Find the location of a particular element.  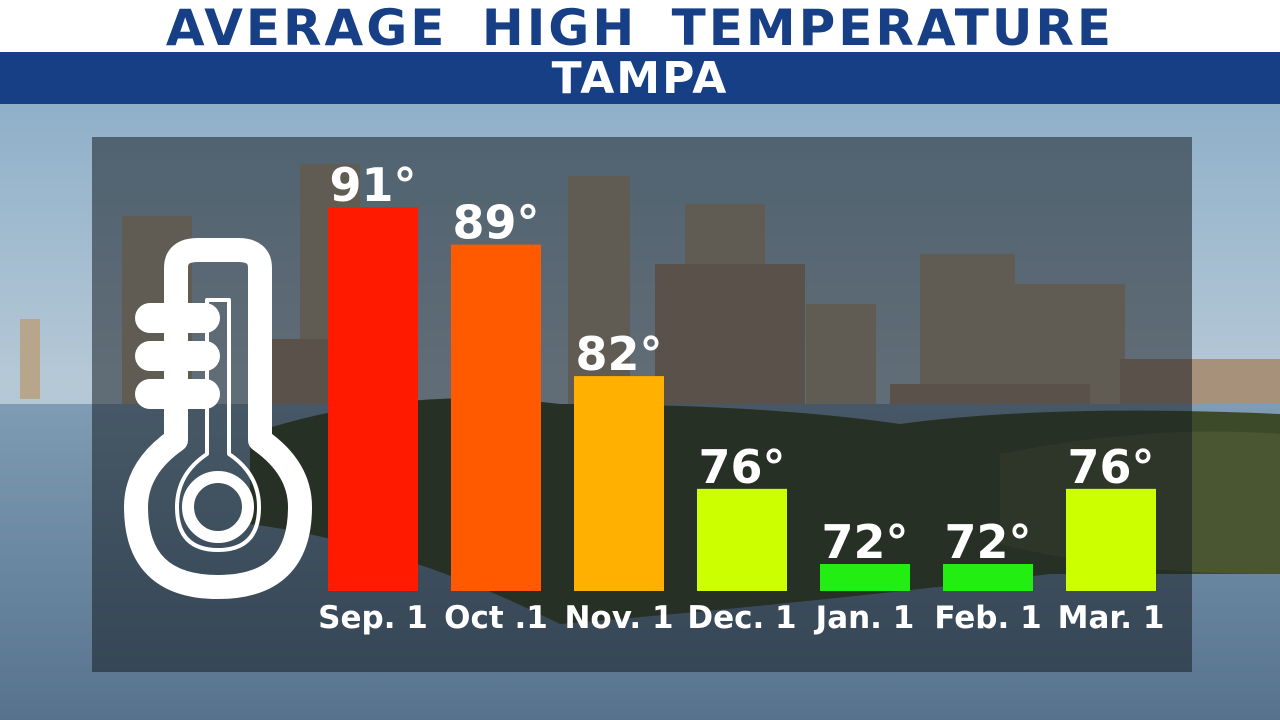

value-label-feb-1: 72° is located at coordinates (987, 542).